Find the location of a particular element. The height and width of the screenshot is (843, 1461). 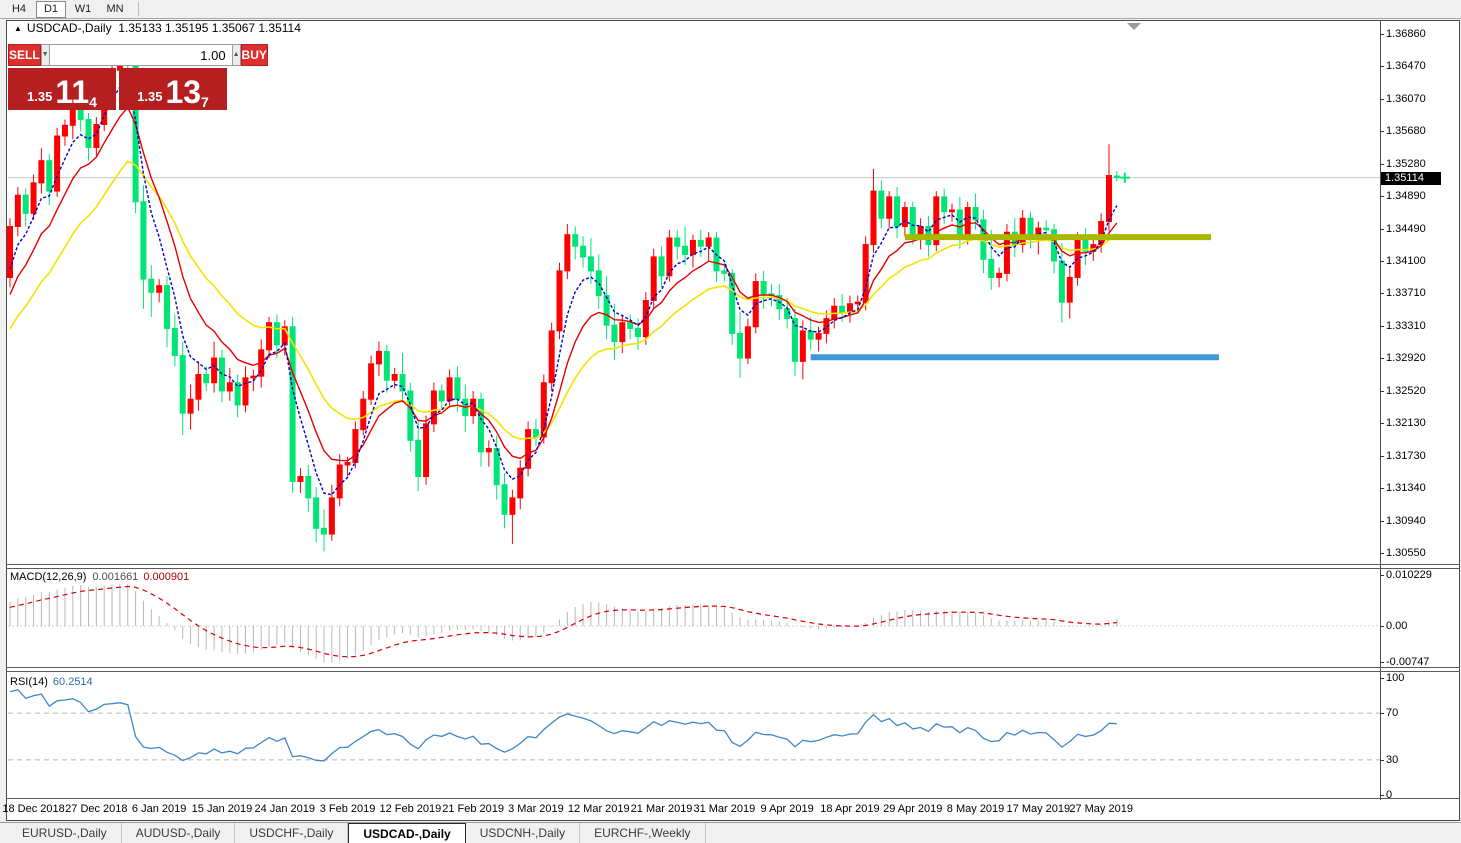

sell-price-prefix: 1.35 is located at coordinates (40, 96).